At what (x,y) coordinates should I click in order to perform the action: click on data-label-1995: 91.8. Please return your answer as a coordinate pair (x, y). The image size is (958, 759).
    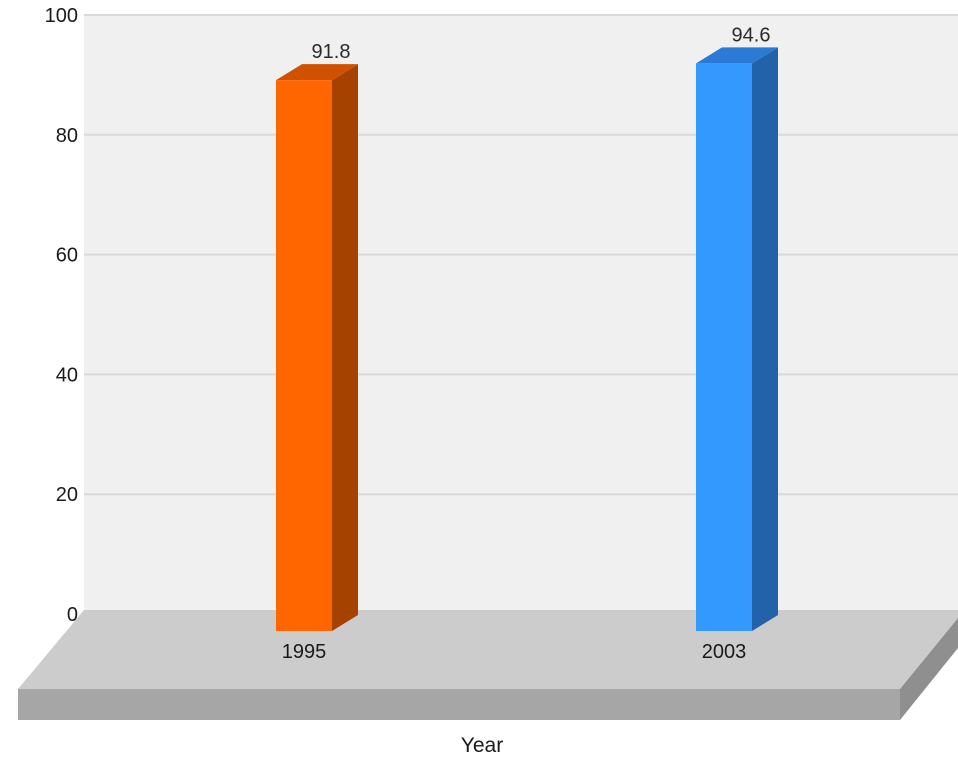
    Looking at the image, I should click on (331, 52).